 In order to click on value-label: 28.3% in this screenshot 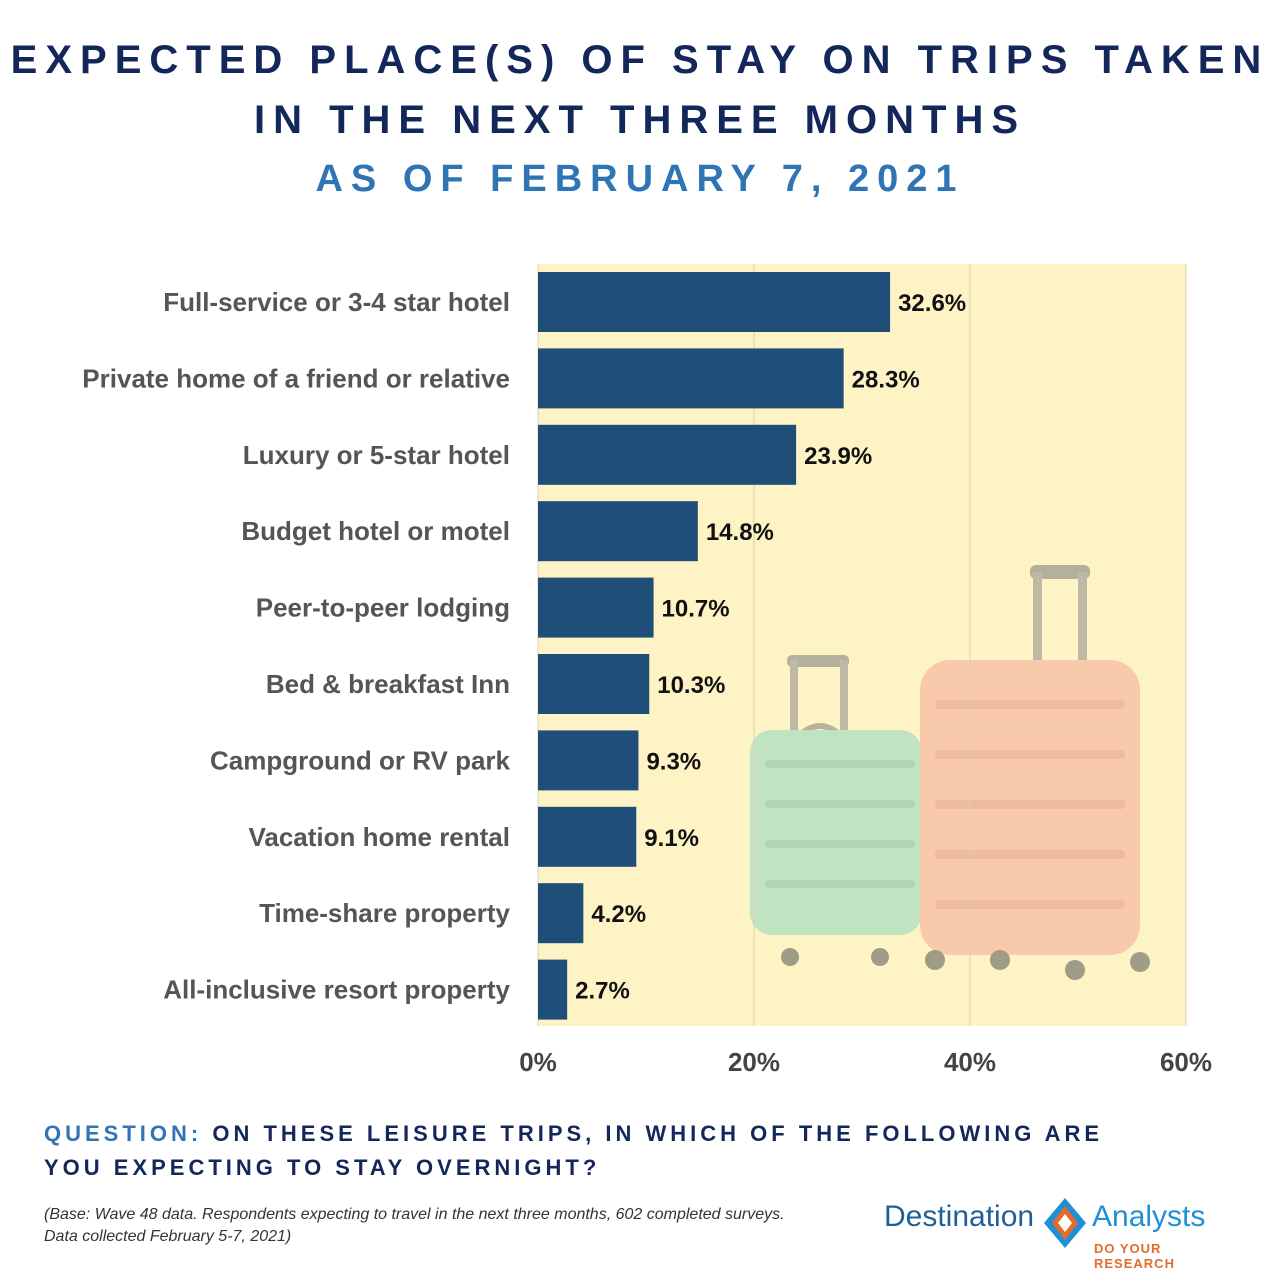, I will do `click(886, 379)`.